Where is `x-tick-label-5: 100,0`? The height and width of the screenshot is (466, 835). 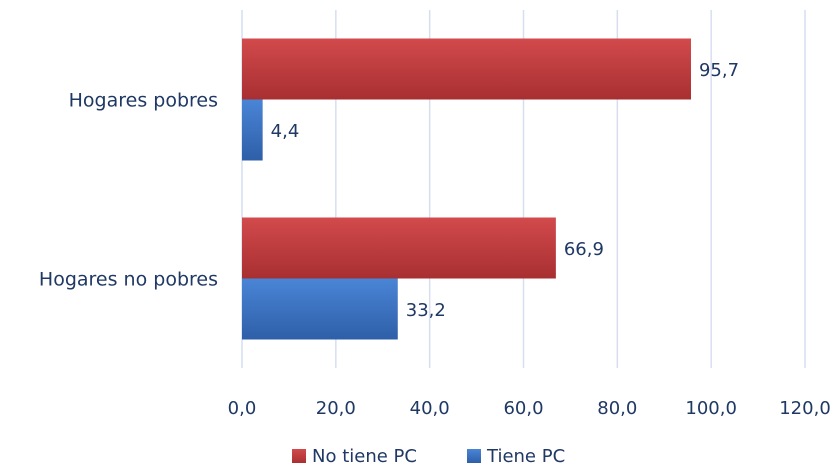 x-tick-label-5: 100,0 is located at coordinates (711, 408).